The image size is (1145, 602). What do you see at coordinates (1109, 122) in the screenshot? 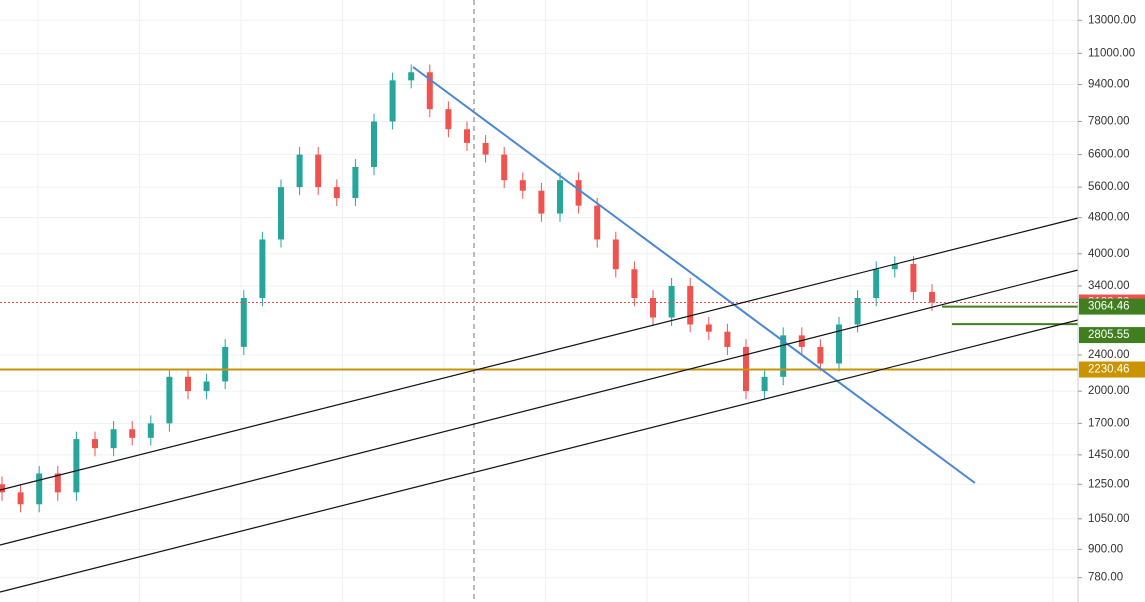
I see `y-tick-label: 7800.00` at bounding box center [1109, 122].